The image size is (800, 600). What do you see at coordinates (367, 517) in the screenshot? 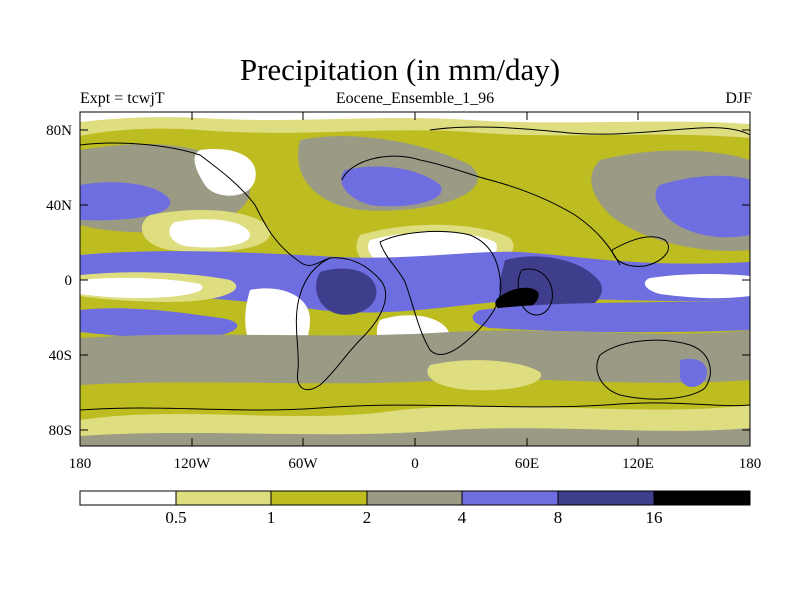
I see `colorbar-label: 2` at bounding box center [367, 517].